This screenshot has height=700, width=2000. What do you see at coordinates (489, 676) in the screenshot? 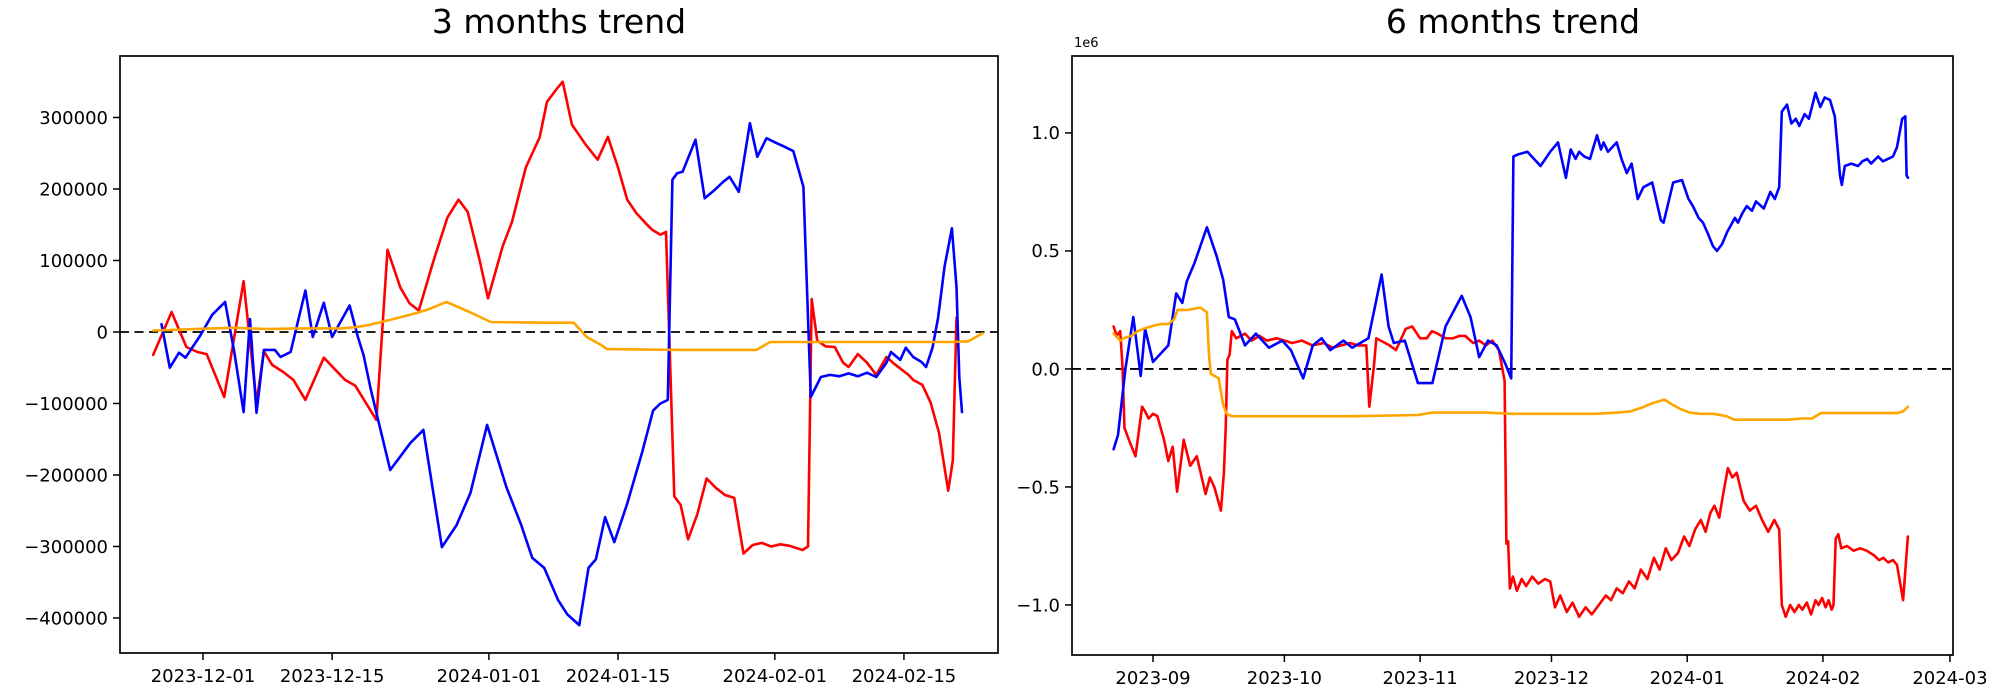
I see `x-tick-label: 2024-01-01` at bounding box center [489, 676].